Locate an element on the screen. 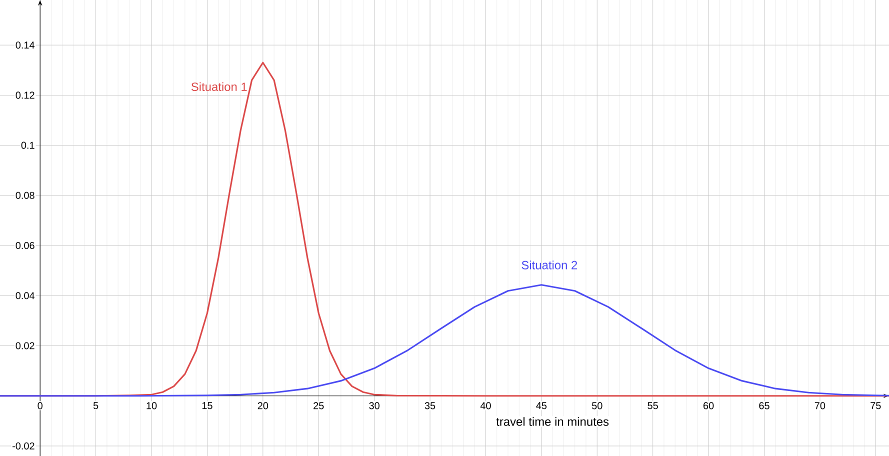  x-tick-label: 30 is located at coordinates (374, 406).